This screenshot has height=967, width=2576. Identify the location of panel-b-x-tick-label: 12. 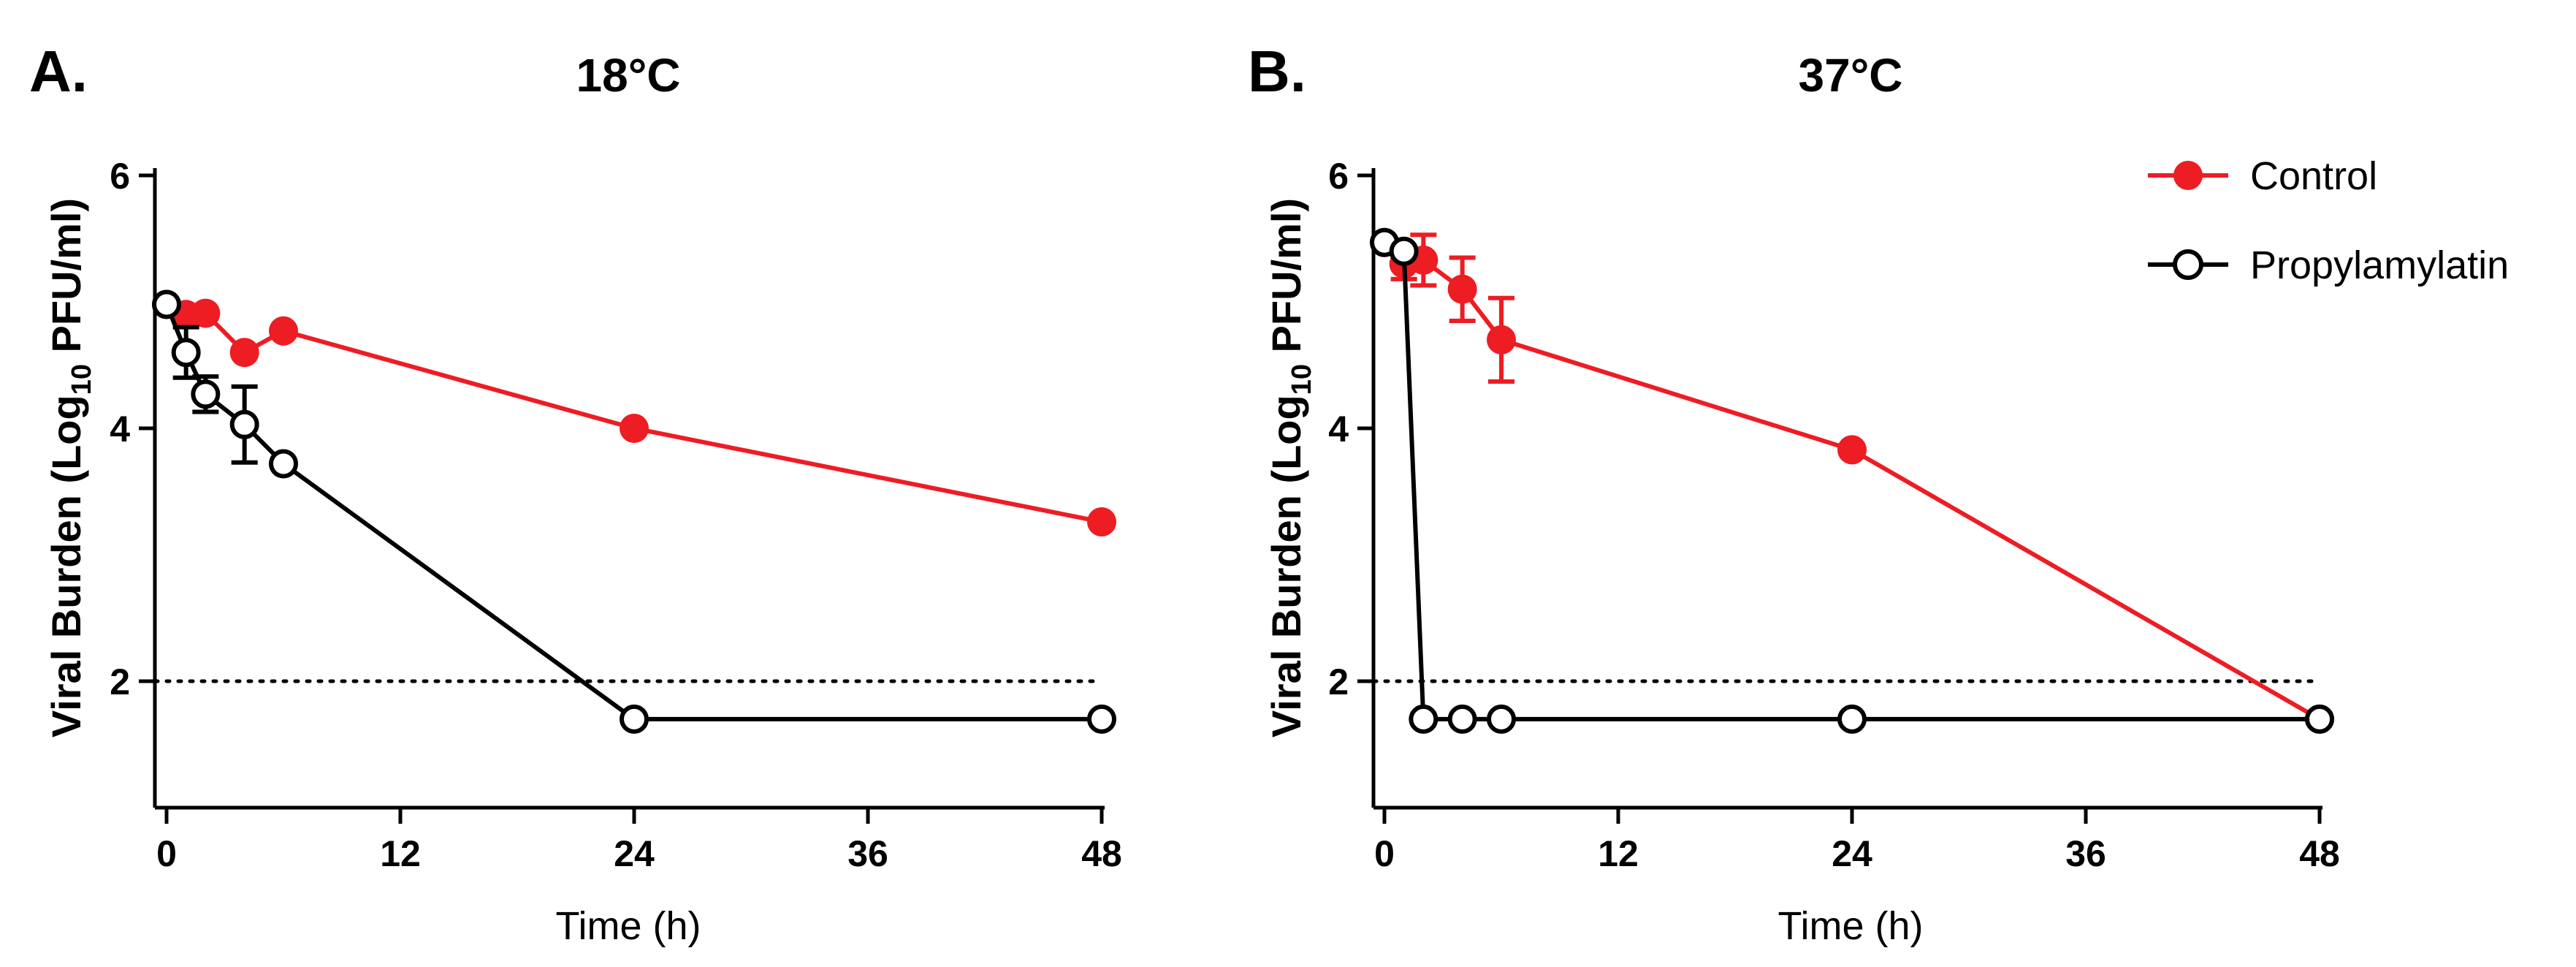
(1619, 853).